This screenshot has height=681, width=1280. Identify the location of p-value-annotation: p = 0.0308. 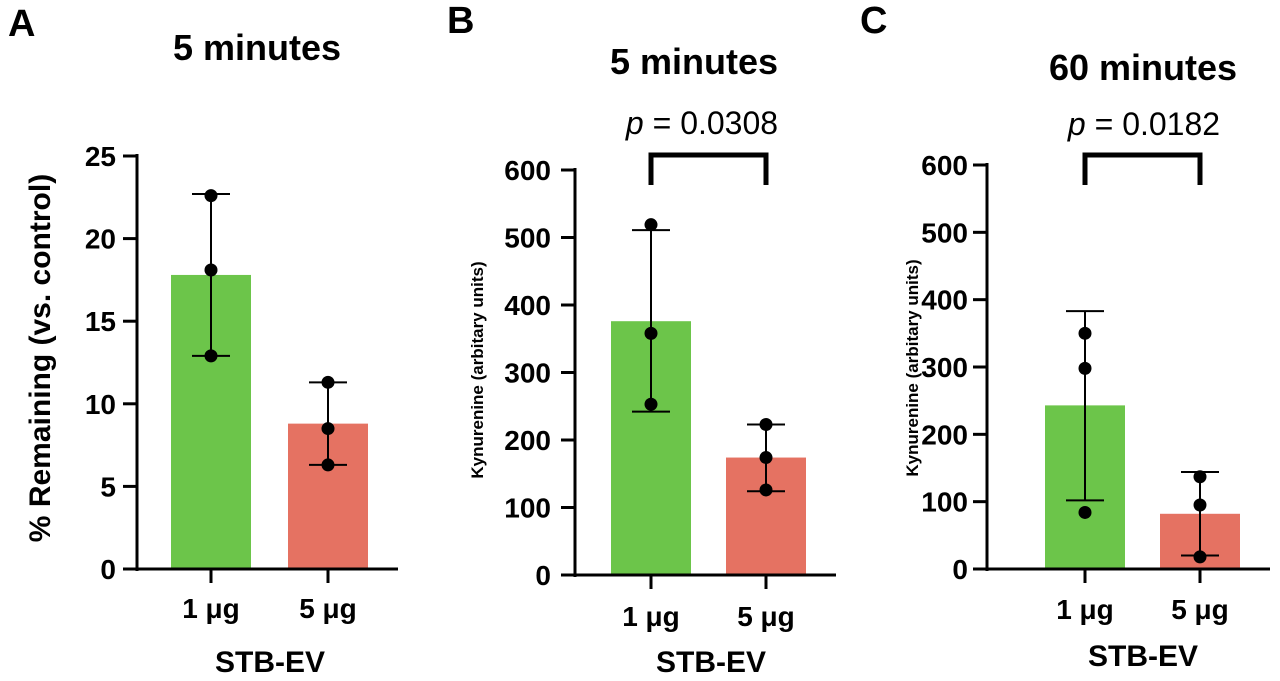
(701, 123).